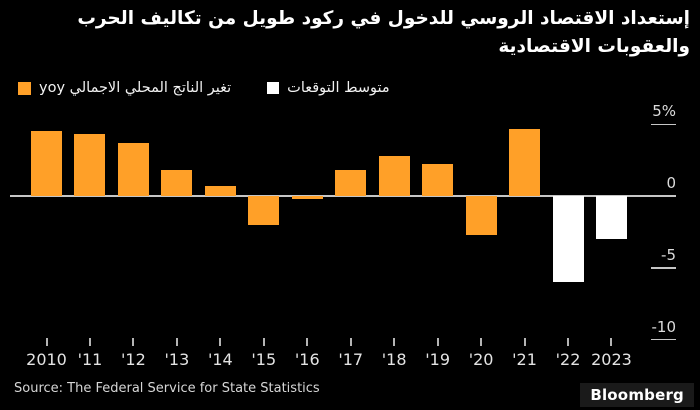  Describe the element at coordinates (594, 46) in the screenshot. I see `chart-title-line2: والعقوبات الاقتصادية` at that location.